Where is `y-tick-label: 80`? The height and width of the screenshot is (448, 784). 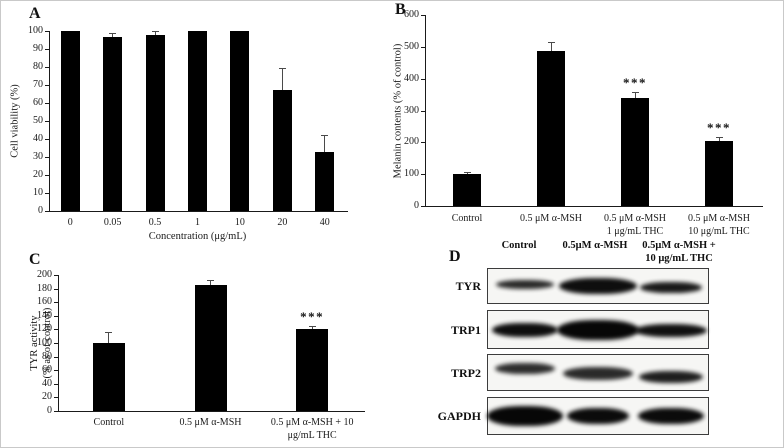 y-tick-label: 80 is located at coordinates (38, 66).